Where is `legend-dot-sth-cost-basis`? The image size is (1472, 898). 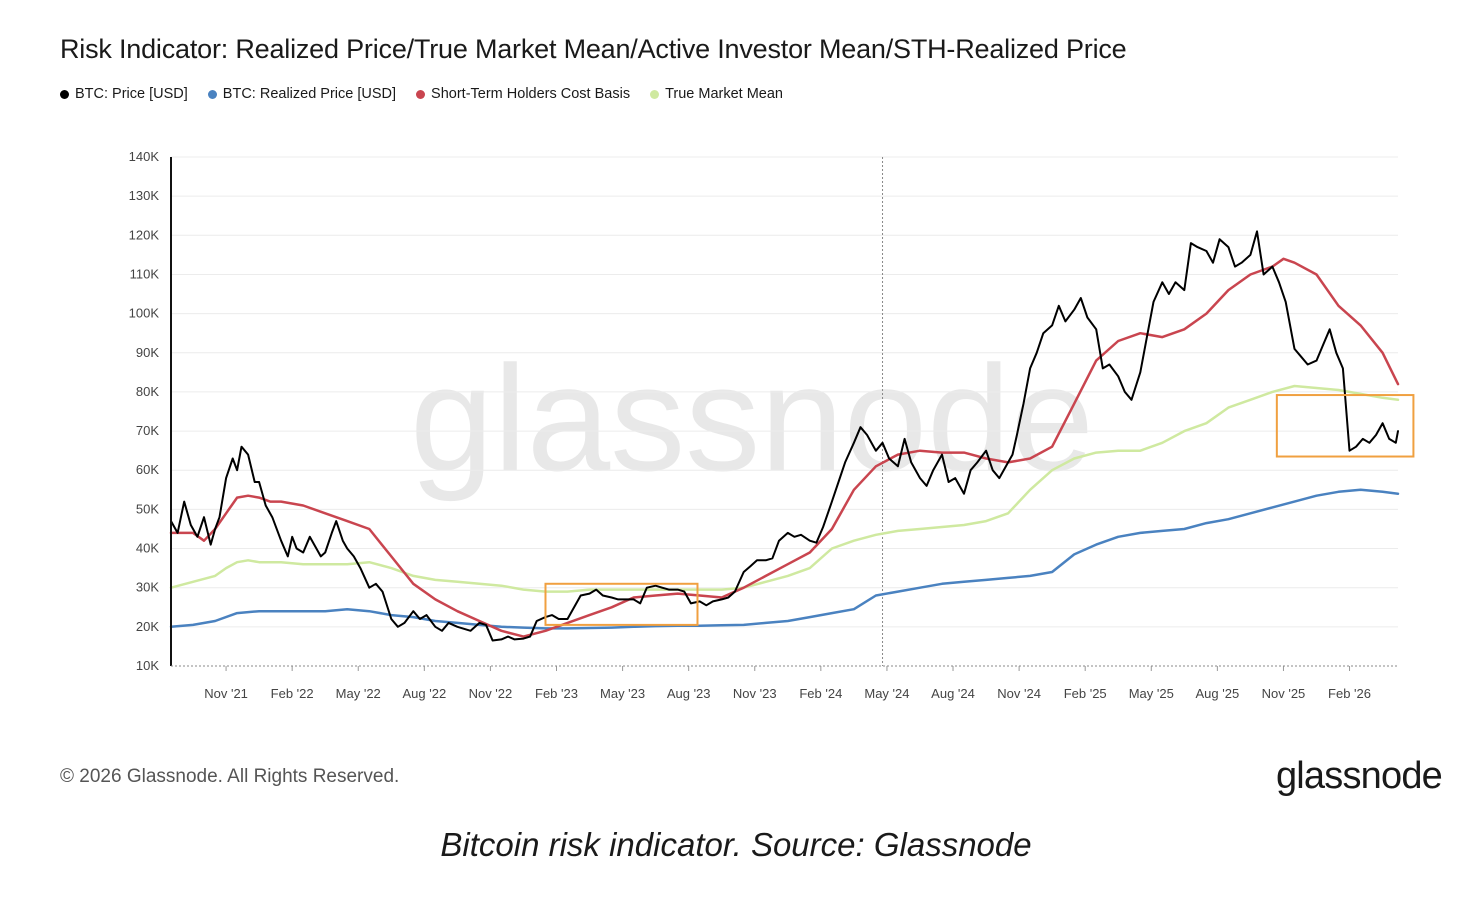
legend-dot-sth-cost-basis is located at coordinates (421, 94).